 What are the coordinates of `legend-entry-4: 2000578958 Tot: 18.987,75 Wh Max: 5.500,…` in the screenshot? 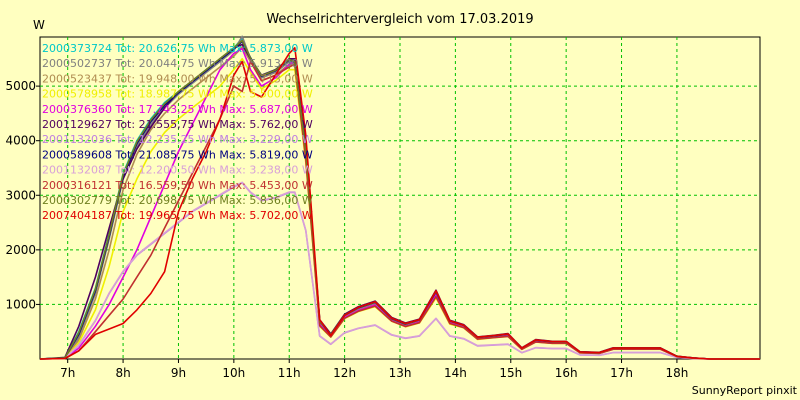 It's located at (177, 94).